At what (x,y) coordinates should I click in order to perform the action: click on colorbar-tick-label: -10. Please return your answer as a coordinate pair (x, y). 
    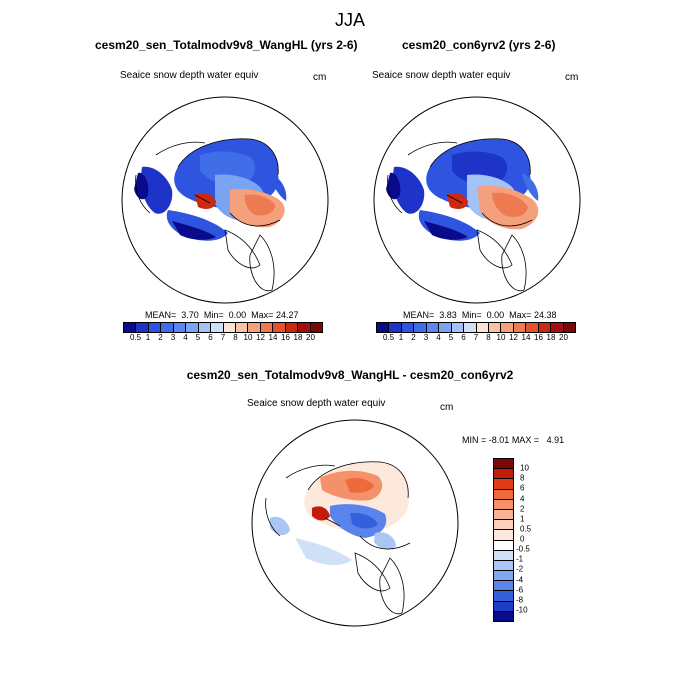
    Looking at the image, I should click on (522, 610).